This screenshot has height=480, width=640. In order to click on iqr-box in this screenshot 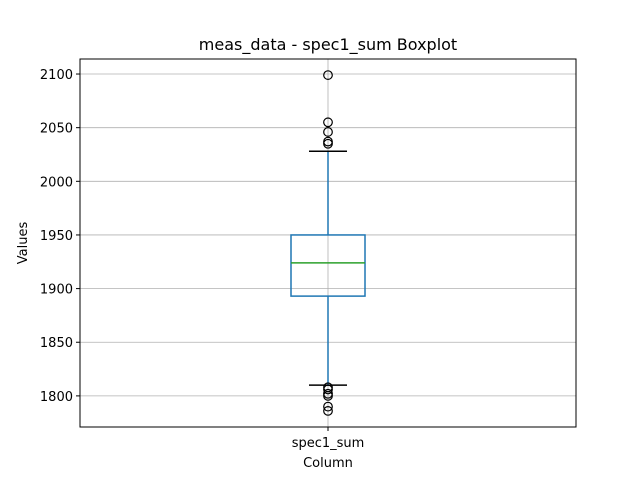, I will do `click(328, 265)`.